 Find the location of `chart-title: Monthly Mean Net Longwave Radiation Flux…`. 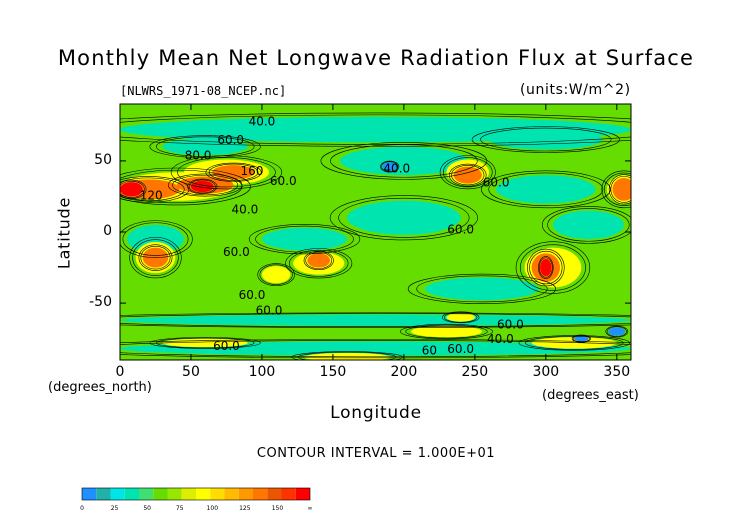

chart-title: Monthly Mean Net Longwave Radiation Flux… is located at coordinates (376, 58).